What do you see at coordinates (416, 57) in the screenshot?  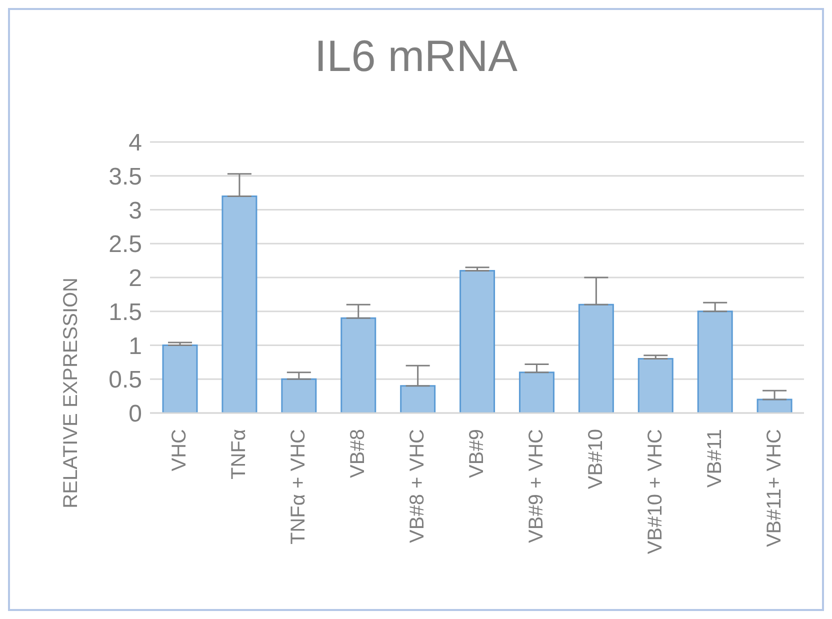 I see `chart-title: IL6 mRNA` at bounding box center [416, 57].